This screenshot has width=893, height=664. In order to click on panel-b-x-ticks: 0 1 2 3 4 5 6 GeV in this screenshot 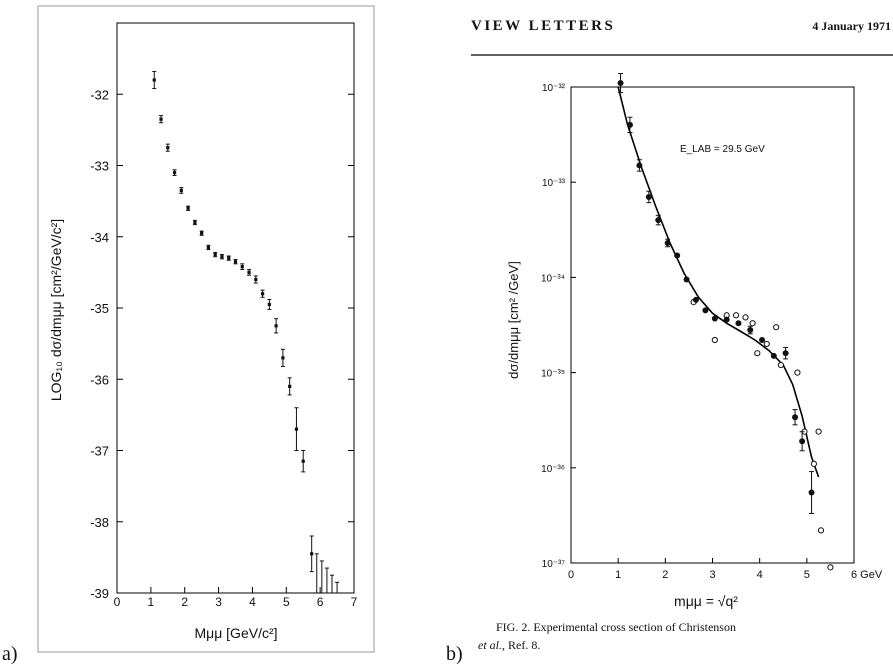, I will do `click(725, 569)`.